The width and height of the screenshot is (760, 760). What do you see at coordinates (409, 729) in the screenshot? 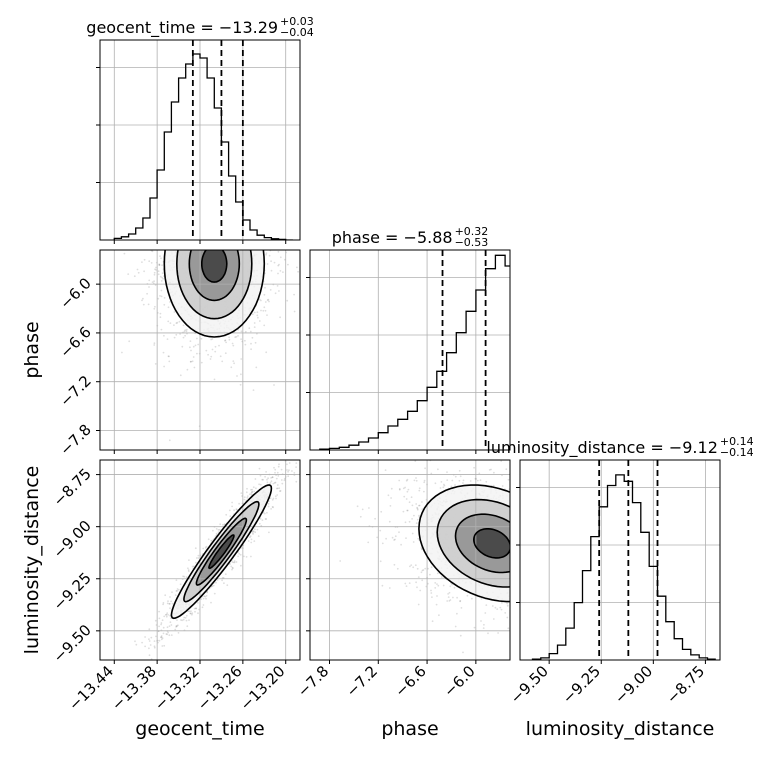
I see `x-axis-label: phase` at bounding box center [409, 729].